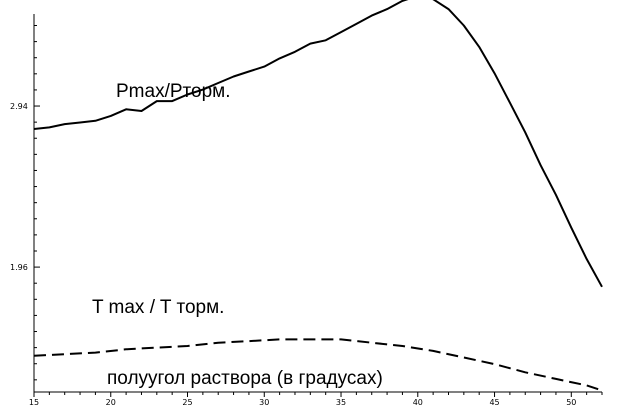  What do you see at coordinates (19, 267) in the screenshot?
I see `y-tick-label: 1.96` at bounding box center [19, 267].